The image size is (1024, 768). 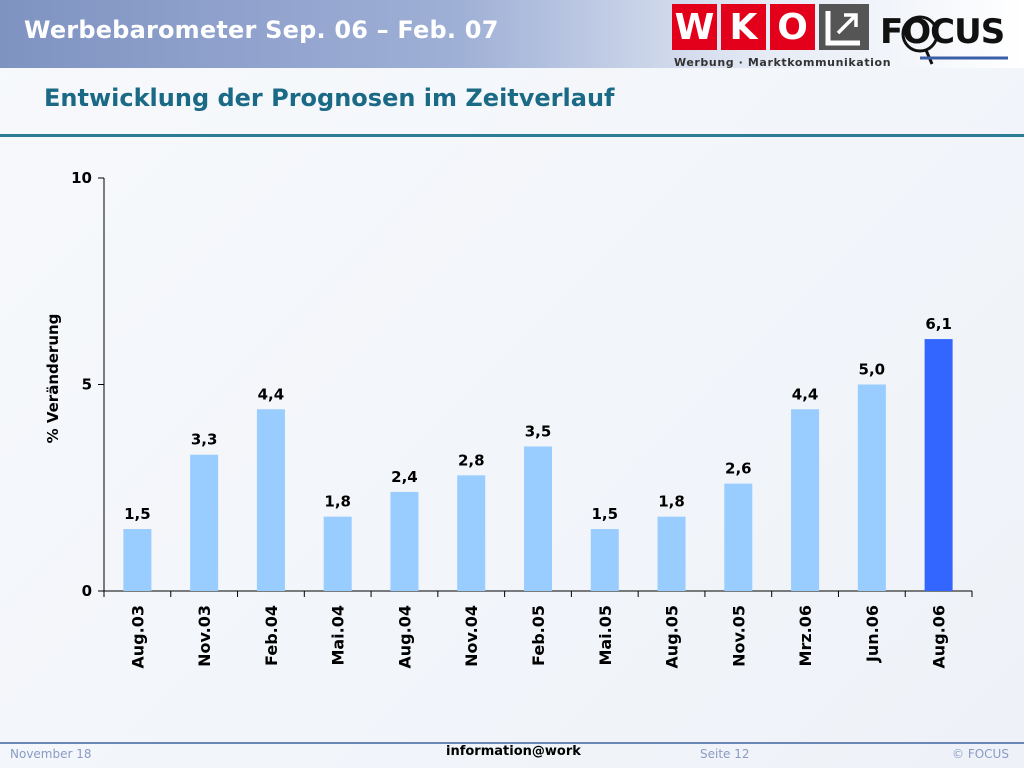 What do you see at coordinates (942, 32) in the screenshot?
I see `focus-logo-text: FOCUS` at bounding box center [942, 32].